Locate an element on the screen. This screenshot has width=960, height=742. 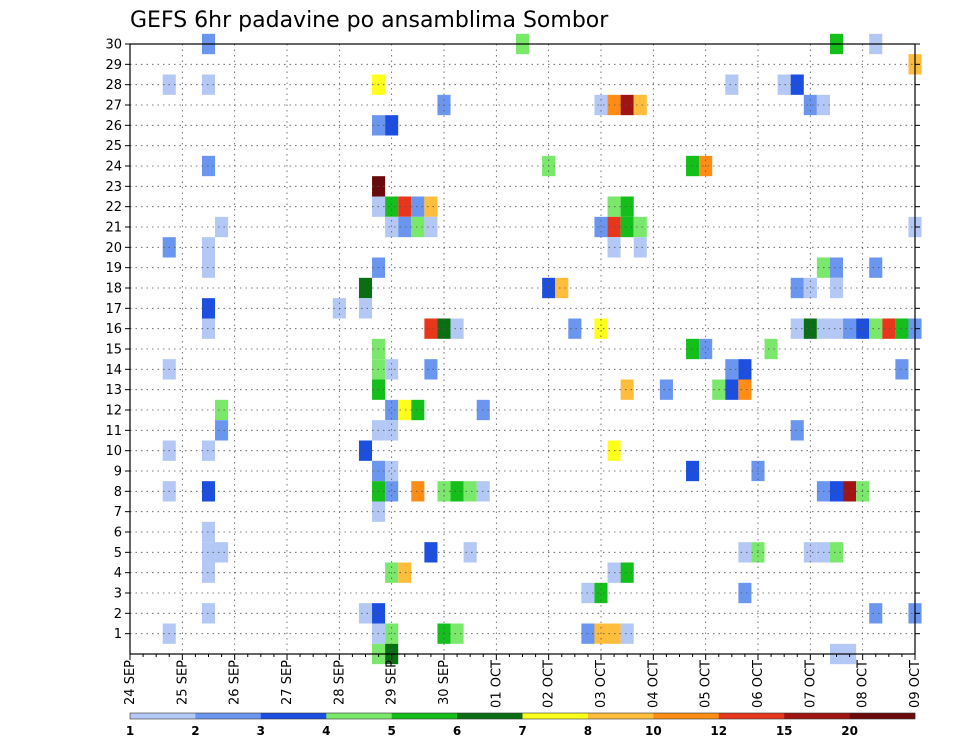
y-tick-label: 26 is located at coordinates (113, 126).